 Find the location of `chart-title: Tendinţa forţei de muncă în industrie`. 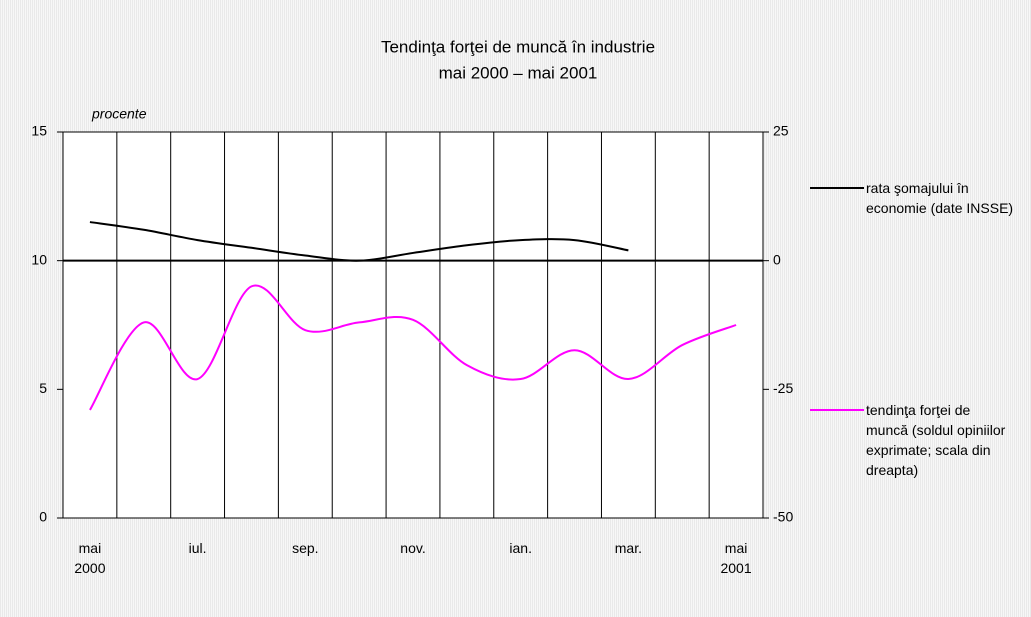

chart-title: Tendinţa forţei de muncă în industrie is located at coordinates (518, 46).